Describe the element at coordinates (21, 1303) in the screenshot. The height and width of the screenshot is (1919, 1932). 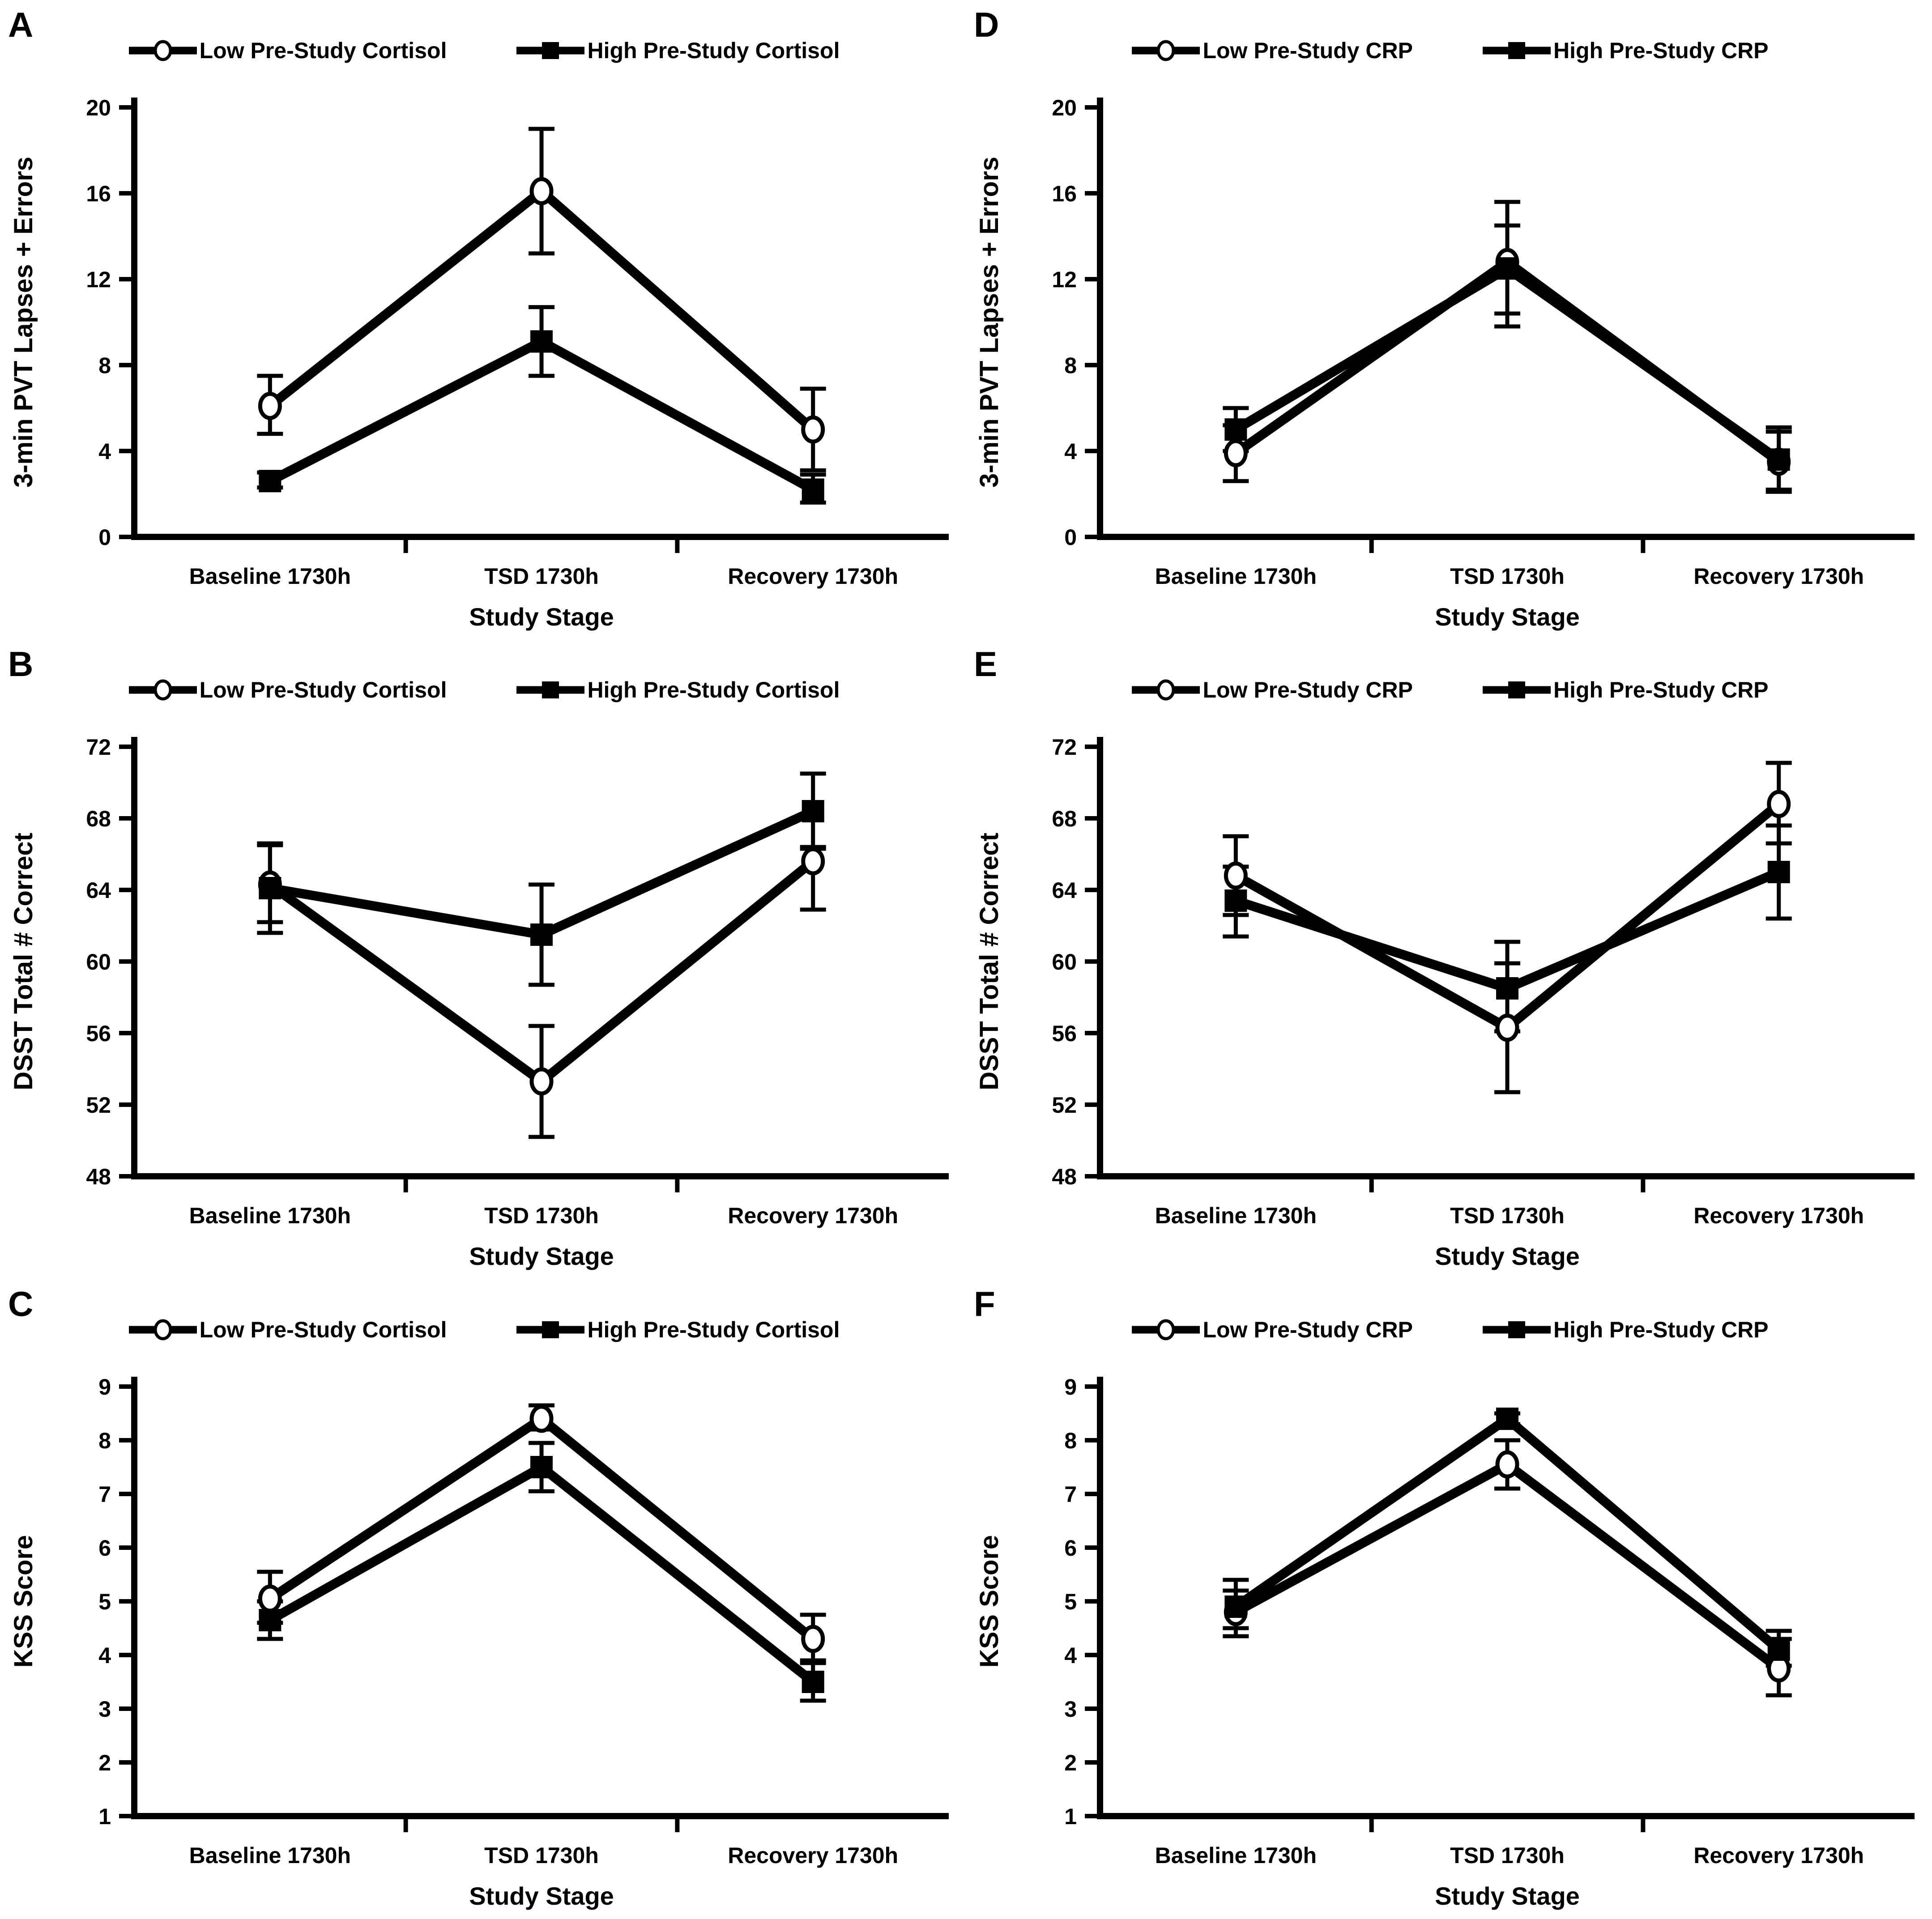
I see `panel-label: C` at that location.